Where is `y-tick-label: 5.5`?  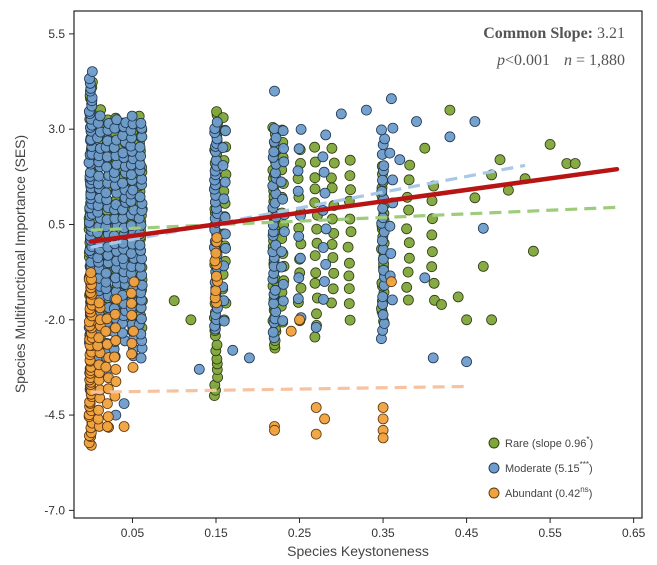 y-tick-label: 5.5 is located at coordinates (56, 34).